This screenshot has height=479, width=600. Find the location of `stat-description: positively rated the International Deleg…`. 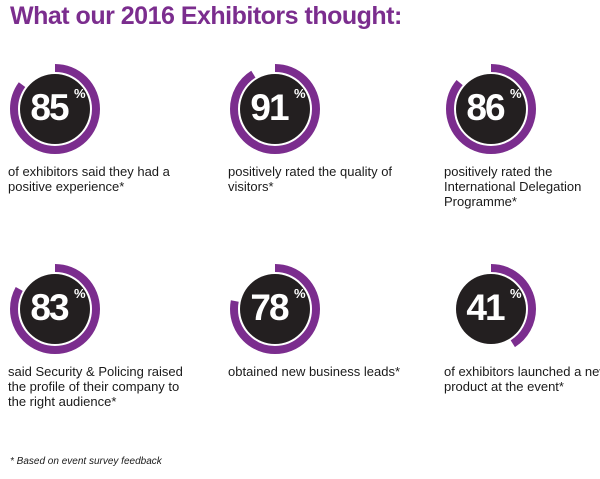

stat-description: positively rated the International Deleg… is located at coordinates (513, 186).